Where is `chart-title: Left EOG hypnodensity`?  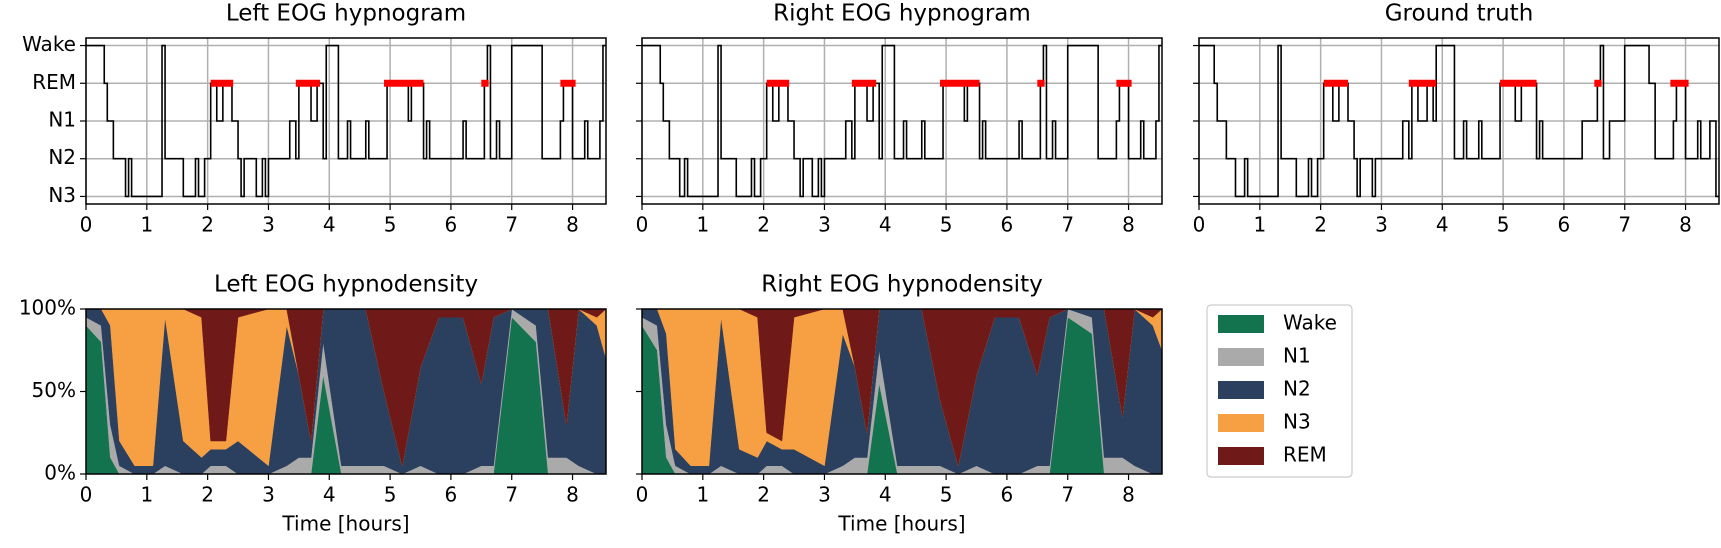
chart-title: Left EOG hypnodensity is located at coordinates (346, 285).